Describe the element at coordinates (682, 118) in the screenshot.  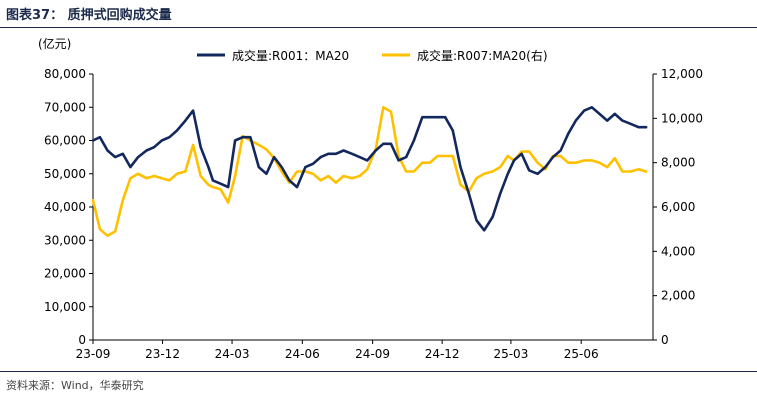
I see `right-y-tick-label: 10,000` at that location.